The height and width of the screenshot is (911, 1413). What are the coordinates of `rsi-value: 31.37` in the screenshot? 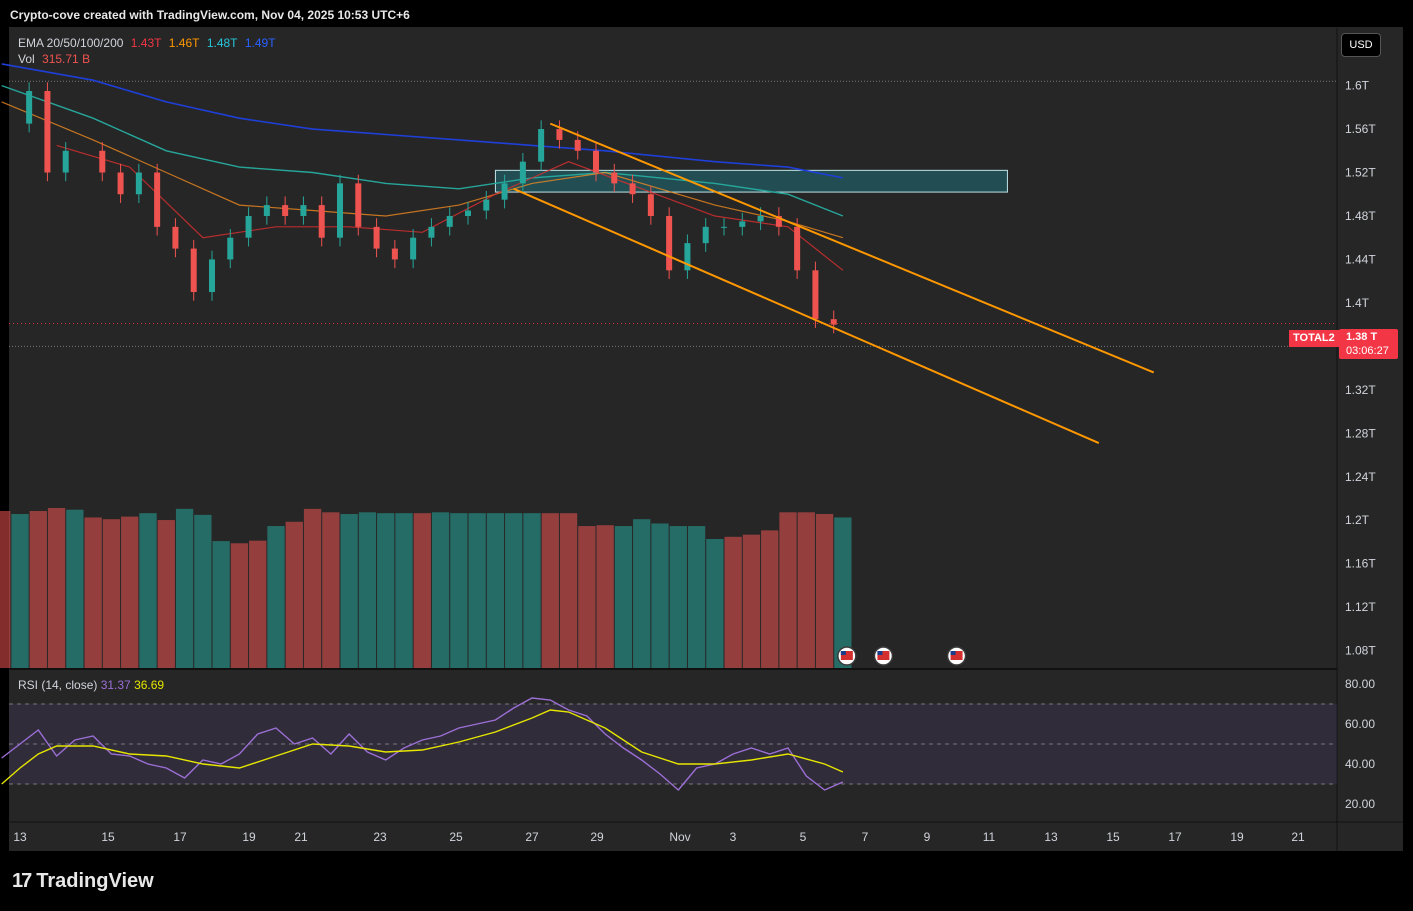 It's located at (115, 685).